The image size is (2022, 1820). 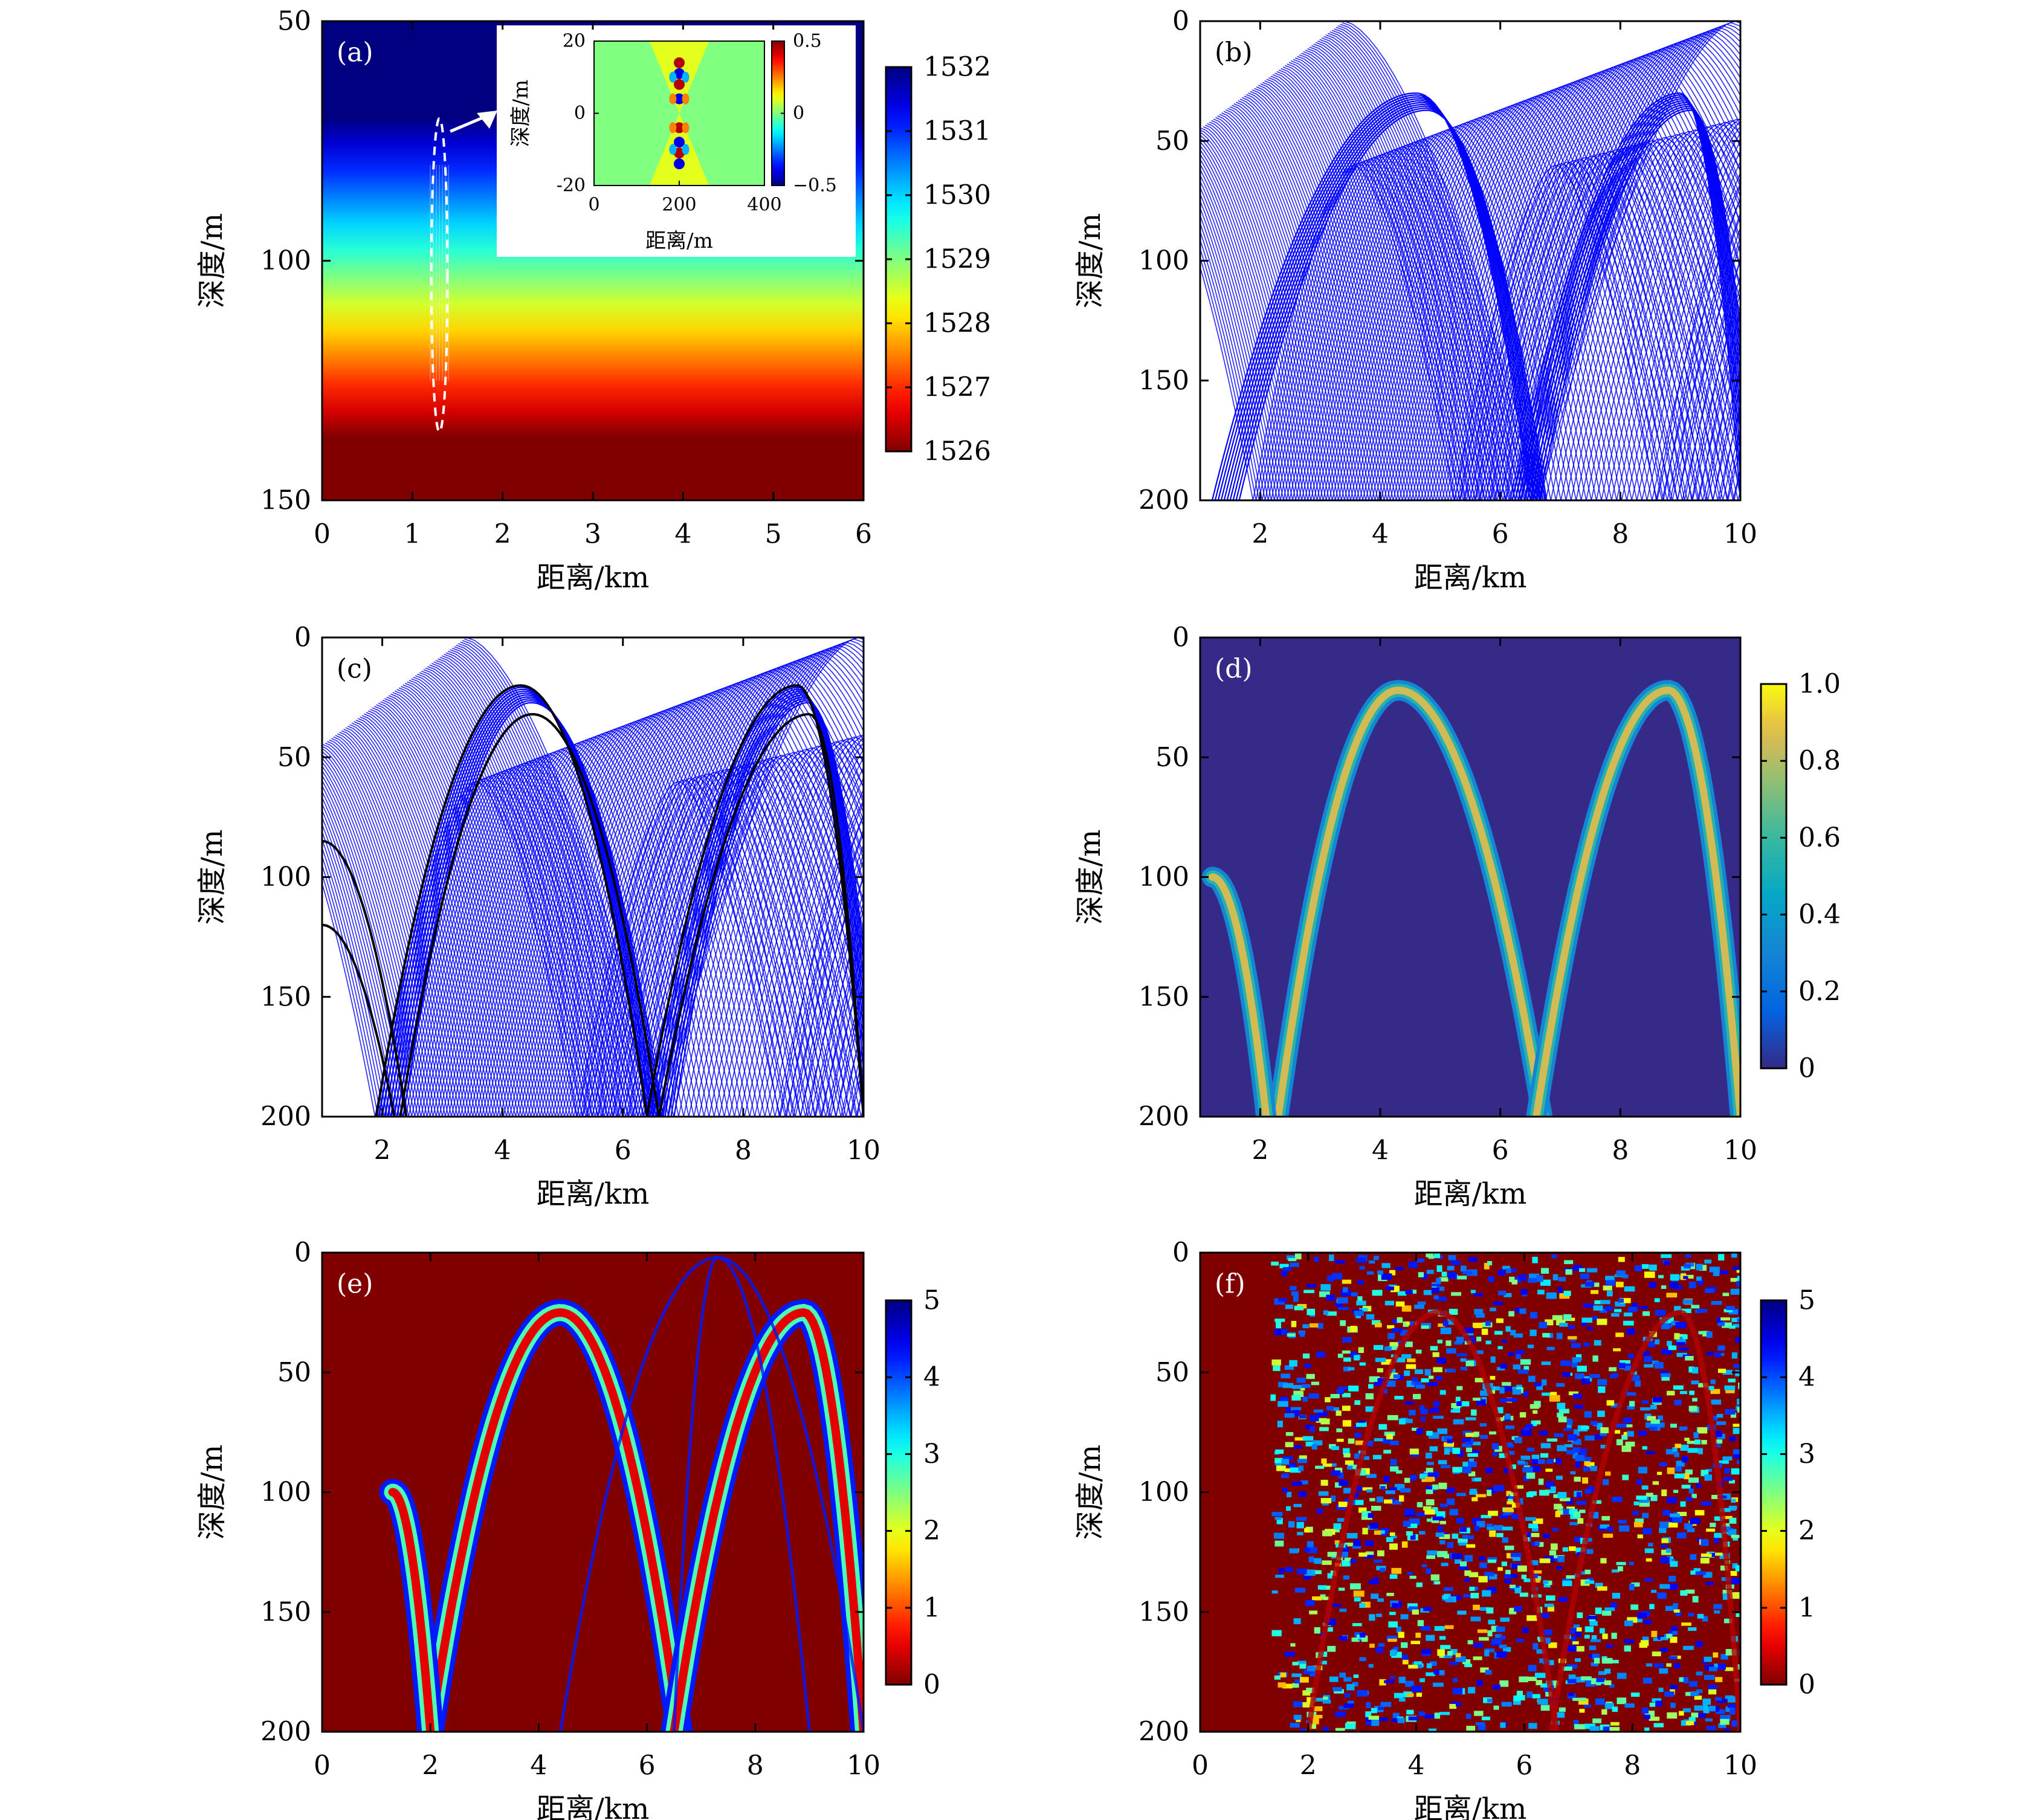 I want to click on x-tick-label: 2, so click(x=1260, y=534).